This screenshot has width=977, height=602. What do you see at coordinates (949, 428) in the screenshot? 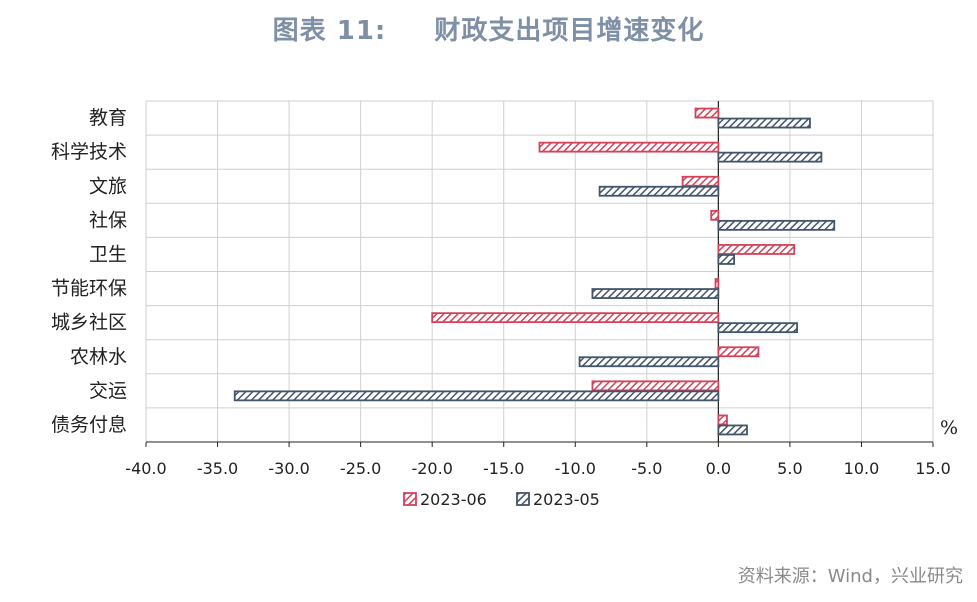
I see `unit-label: %` at bounding box center [949, 428].